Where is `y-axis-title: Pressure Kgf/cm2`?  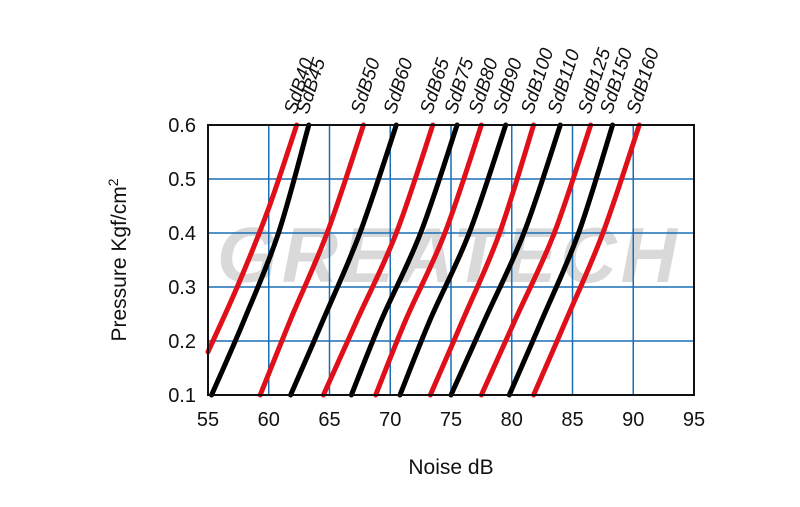 y-axis-title: Pressure Kgf/cm2 is located at coordinates (118, 259).